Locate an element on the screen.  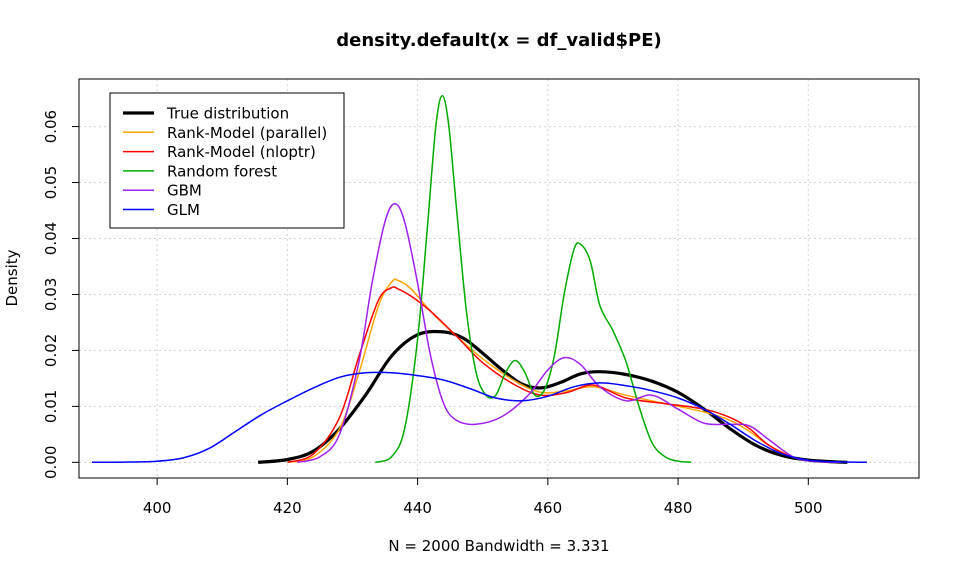
y-tick-label-5: 0.05 is located at coordinates (51, 182).